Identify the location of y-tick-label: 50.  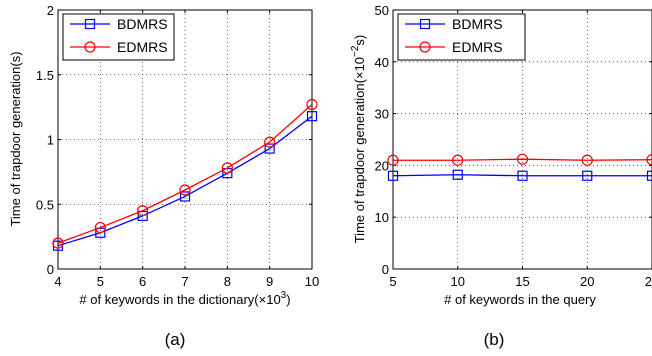
(382, 10).